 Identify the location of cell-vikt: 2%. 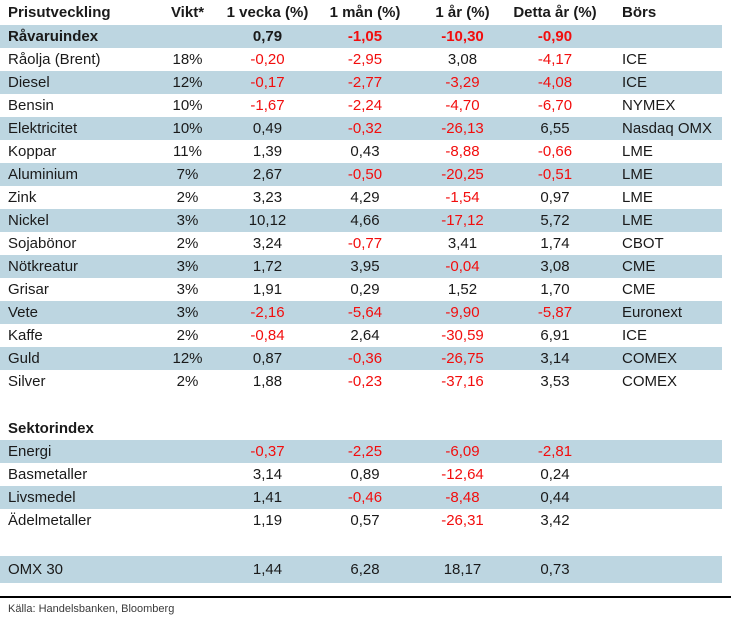
(187, 335).